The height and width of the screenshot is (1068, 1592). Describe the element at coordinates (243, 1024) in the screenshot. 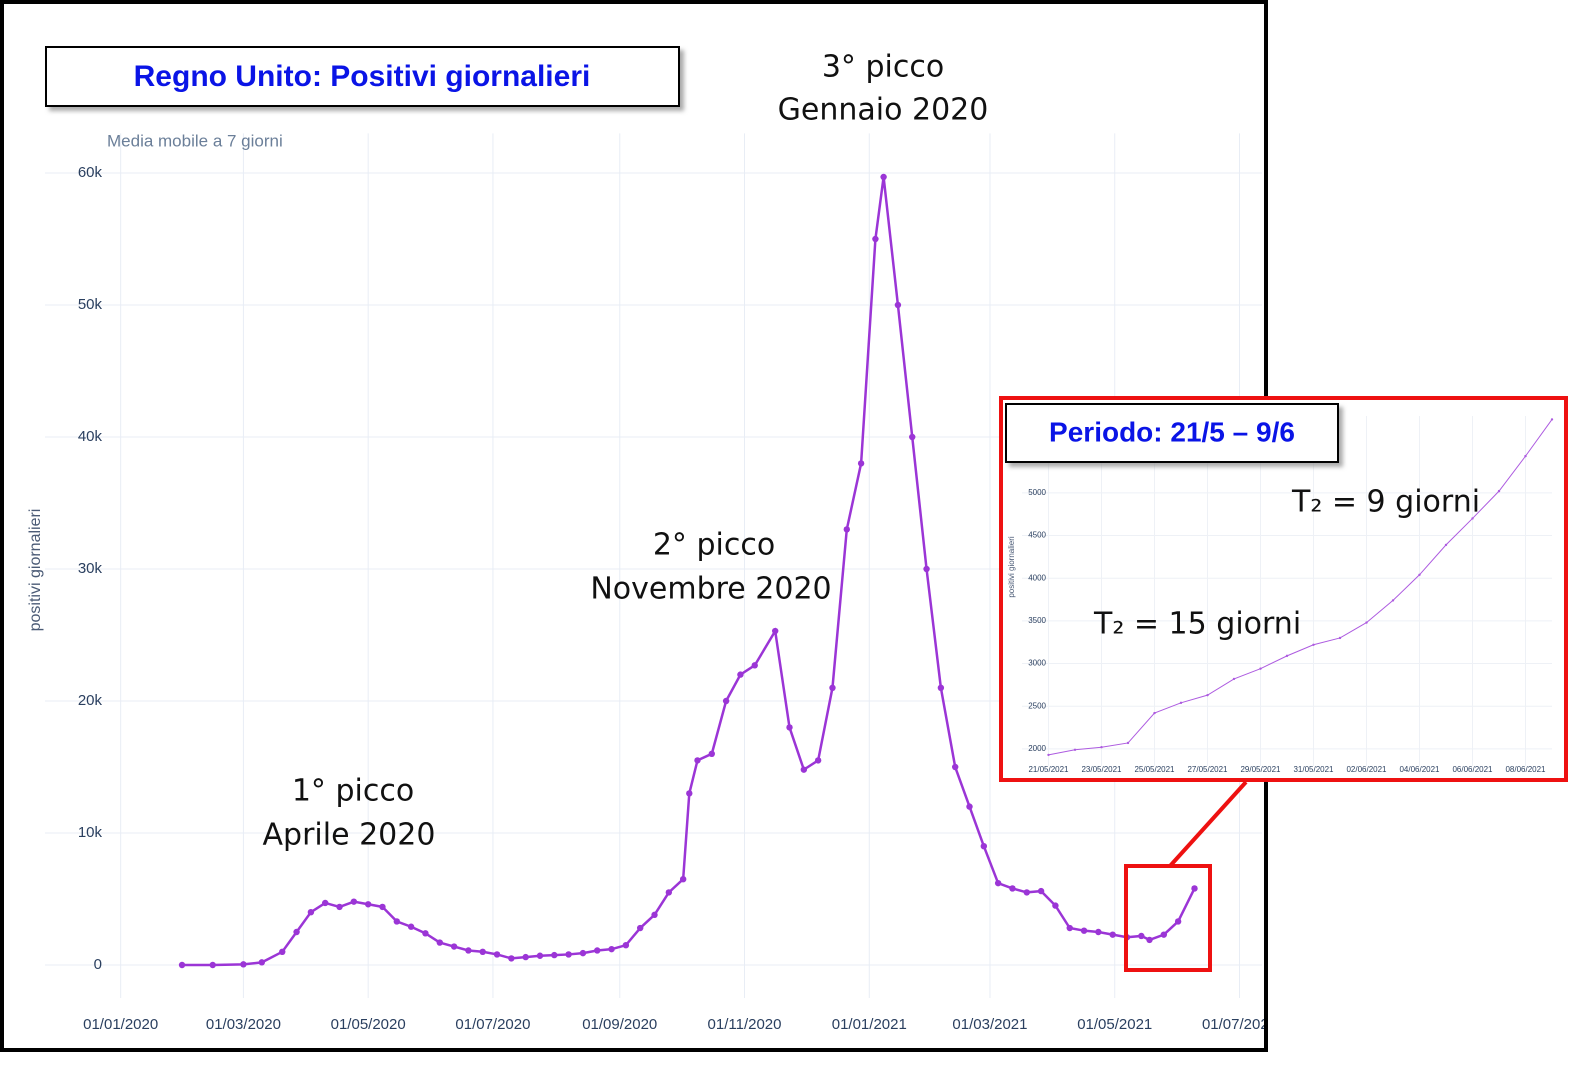

I see `x-tick-label: 01/03/2020` at that location.